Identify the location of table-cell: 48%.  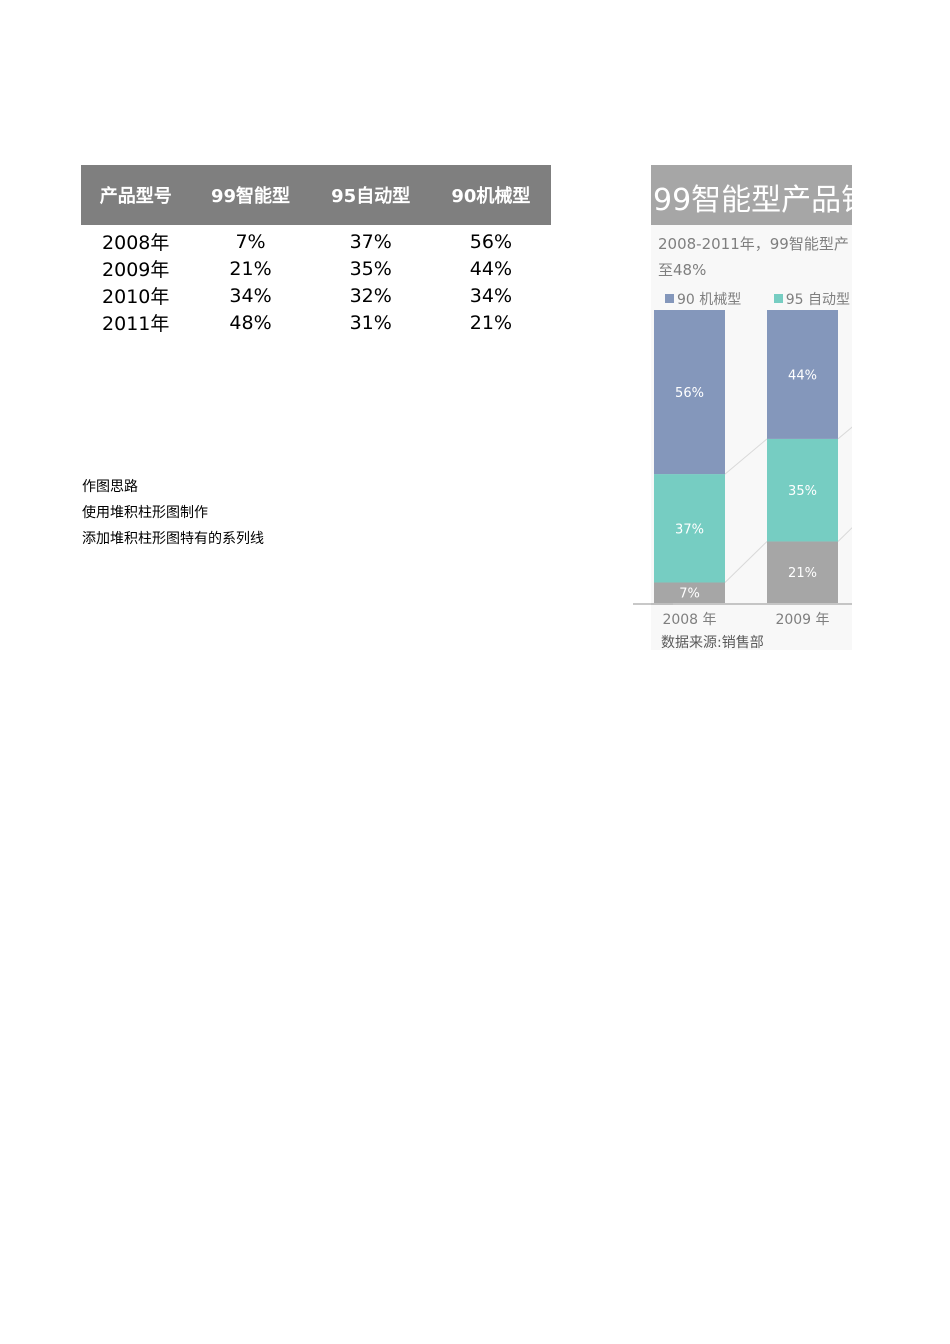
(250, 322).